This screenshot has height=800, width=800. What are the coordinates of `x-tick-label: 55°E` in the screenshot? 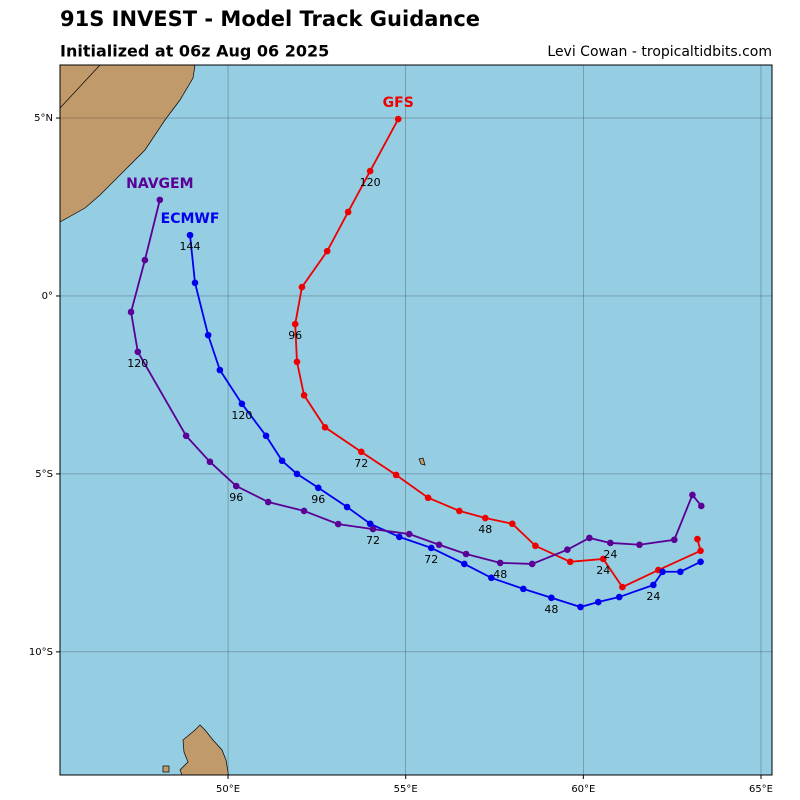 It's located at (406, 789).